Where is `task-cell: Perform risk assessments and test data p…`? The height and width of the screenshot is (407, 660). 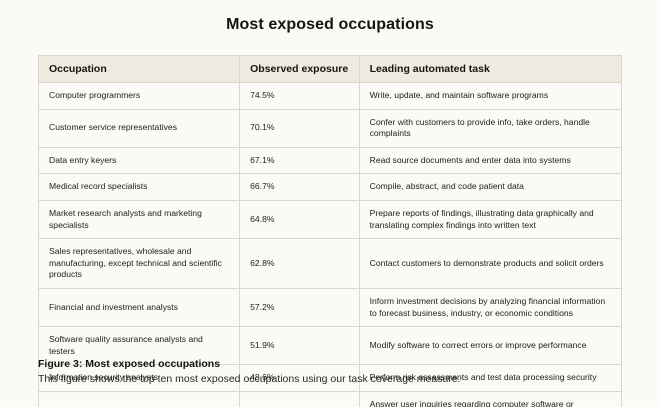
task-cell: Perform risk assessments and test data p… is located at coordinates (490, 378).